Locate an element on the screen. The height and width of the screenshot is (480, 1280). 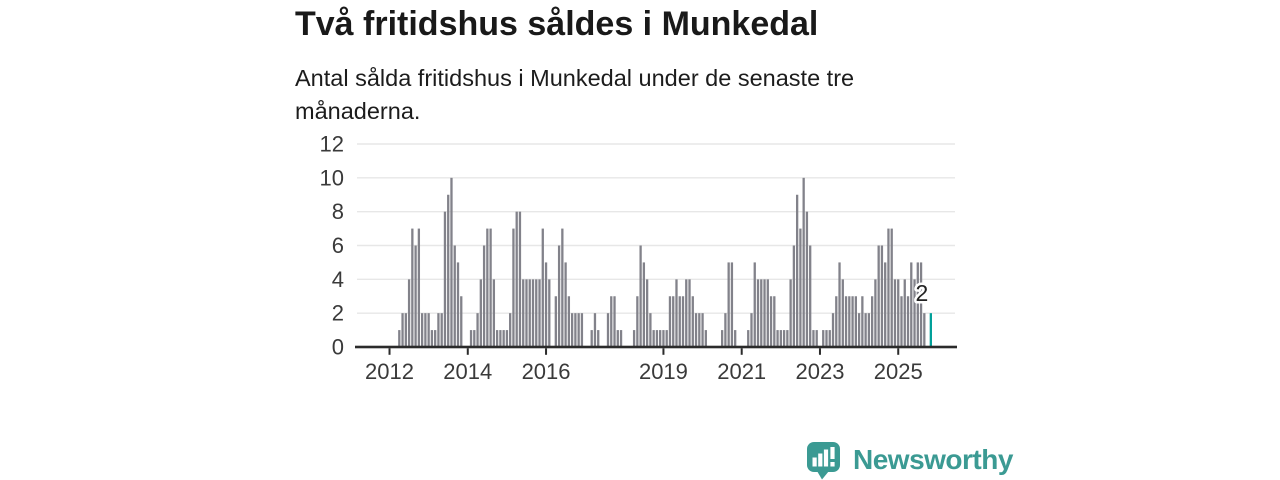
y-tick-label: 10 is located at coordinates (332, 177).